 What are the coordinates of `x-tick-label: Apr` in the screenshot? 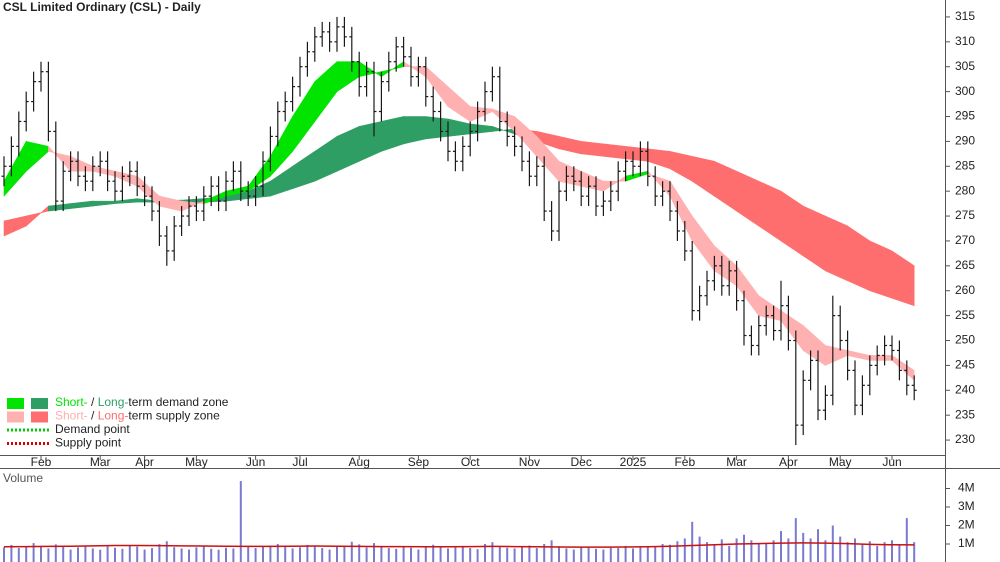 It's located at (144, 462).